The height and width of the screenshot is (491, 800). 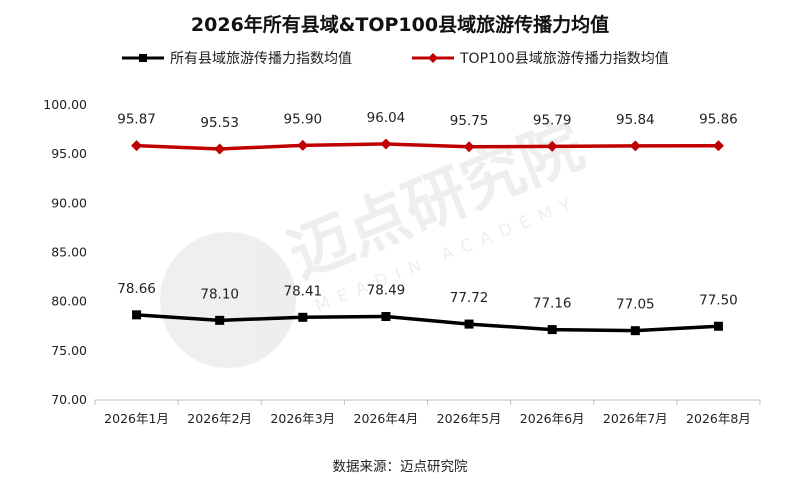 What do you see at coordinates (469, 121) in the screenshot?
I see `data-label: 95.75` at bounding box center [469, 121].